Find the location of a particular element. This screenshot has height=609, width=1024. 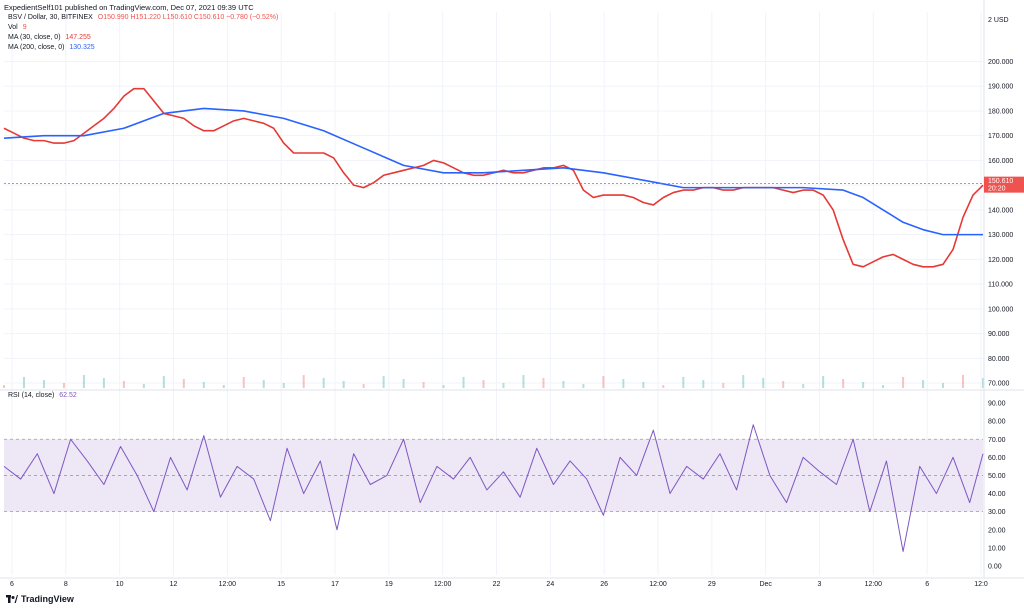

legend-ma200-row: MA (200, close, 0) 130.325 is located at coordinates (51, 47).